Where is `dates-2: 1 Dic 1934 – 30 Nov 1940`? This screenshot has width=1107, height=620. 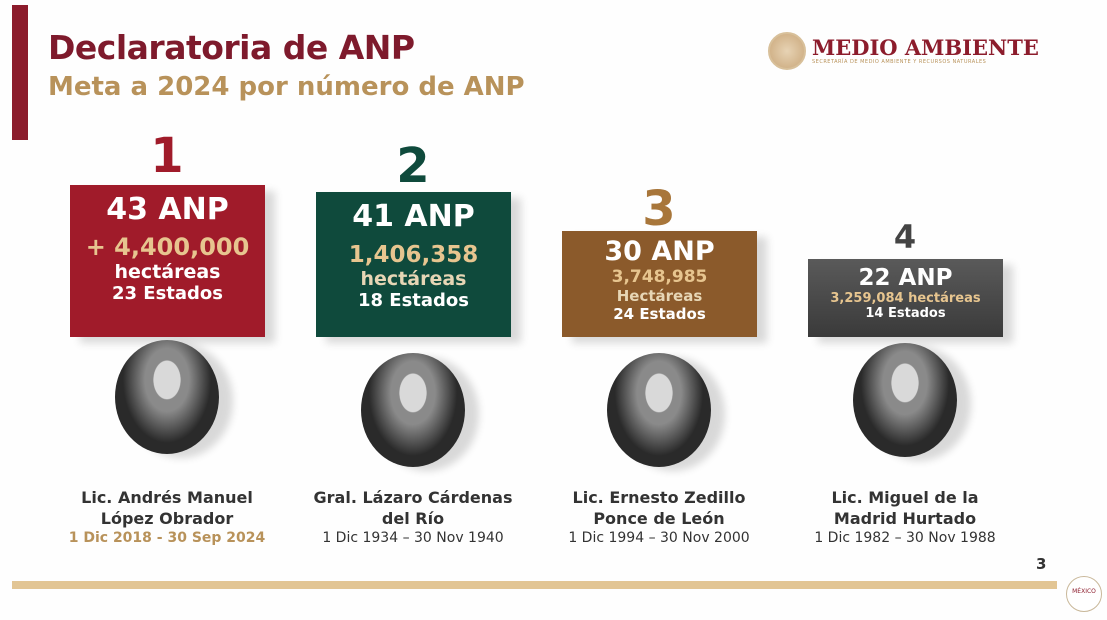 dates-2: 1 Dic 1934 – 30 Nov 1940 is located at coordinates (413, 538).